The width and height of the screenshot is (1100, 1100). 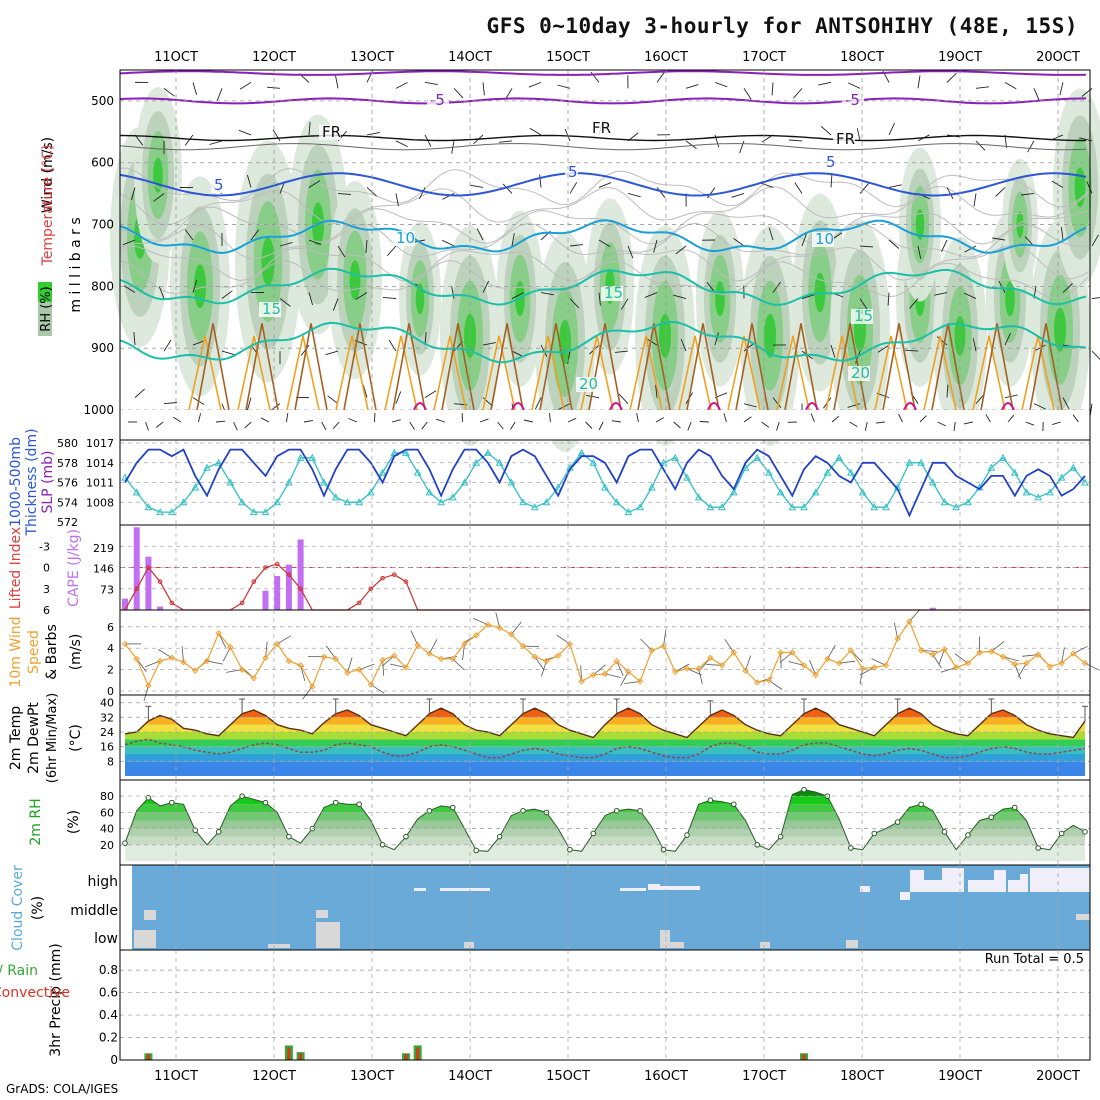 I want to click on contour-label-bg, so click(x=587, y=384).